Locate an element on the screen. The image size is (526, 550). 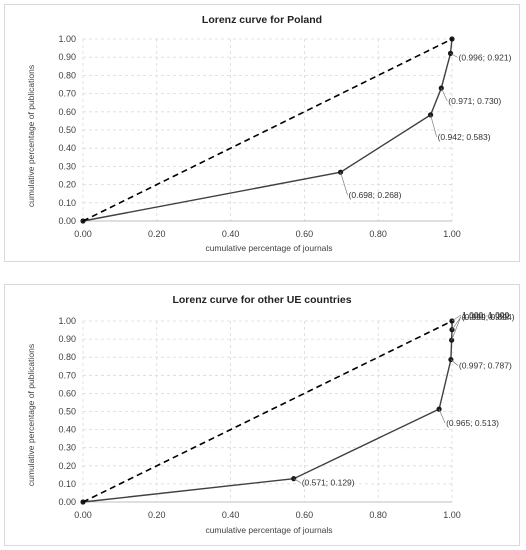
data-label: (0.698; 0.268) is located at coordinates (375, 195).